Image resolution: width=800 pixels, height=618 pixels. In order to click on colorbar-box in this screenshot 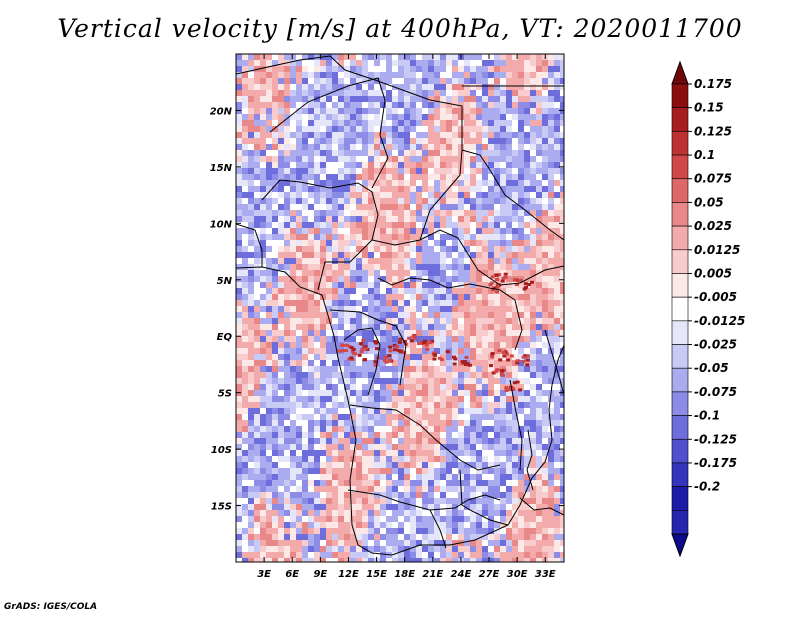, I will do `click(680, 356)`.